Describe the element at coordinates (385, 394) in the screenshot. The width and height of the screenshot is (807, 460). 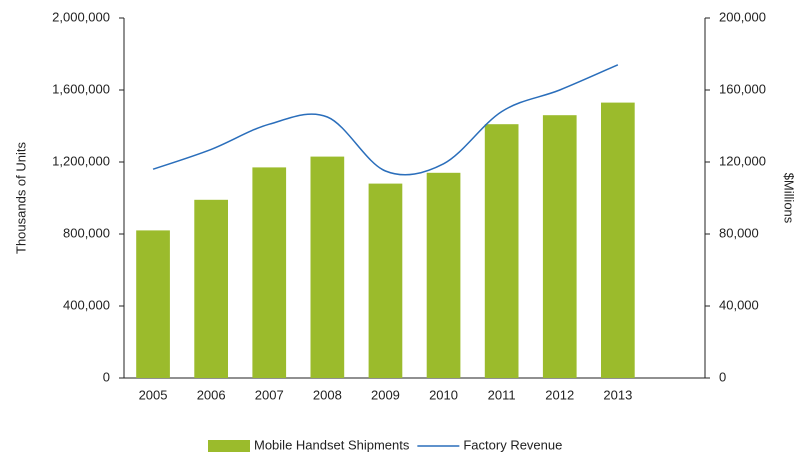
I see `x-tick-label: 2009` at that location.